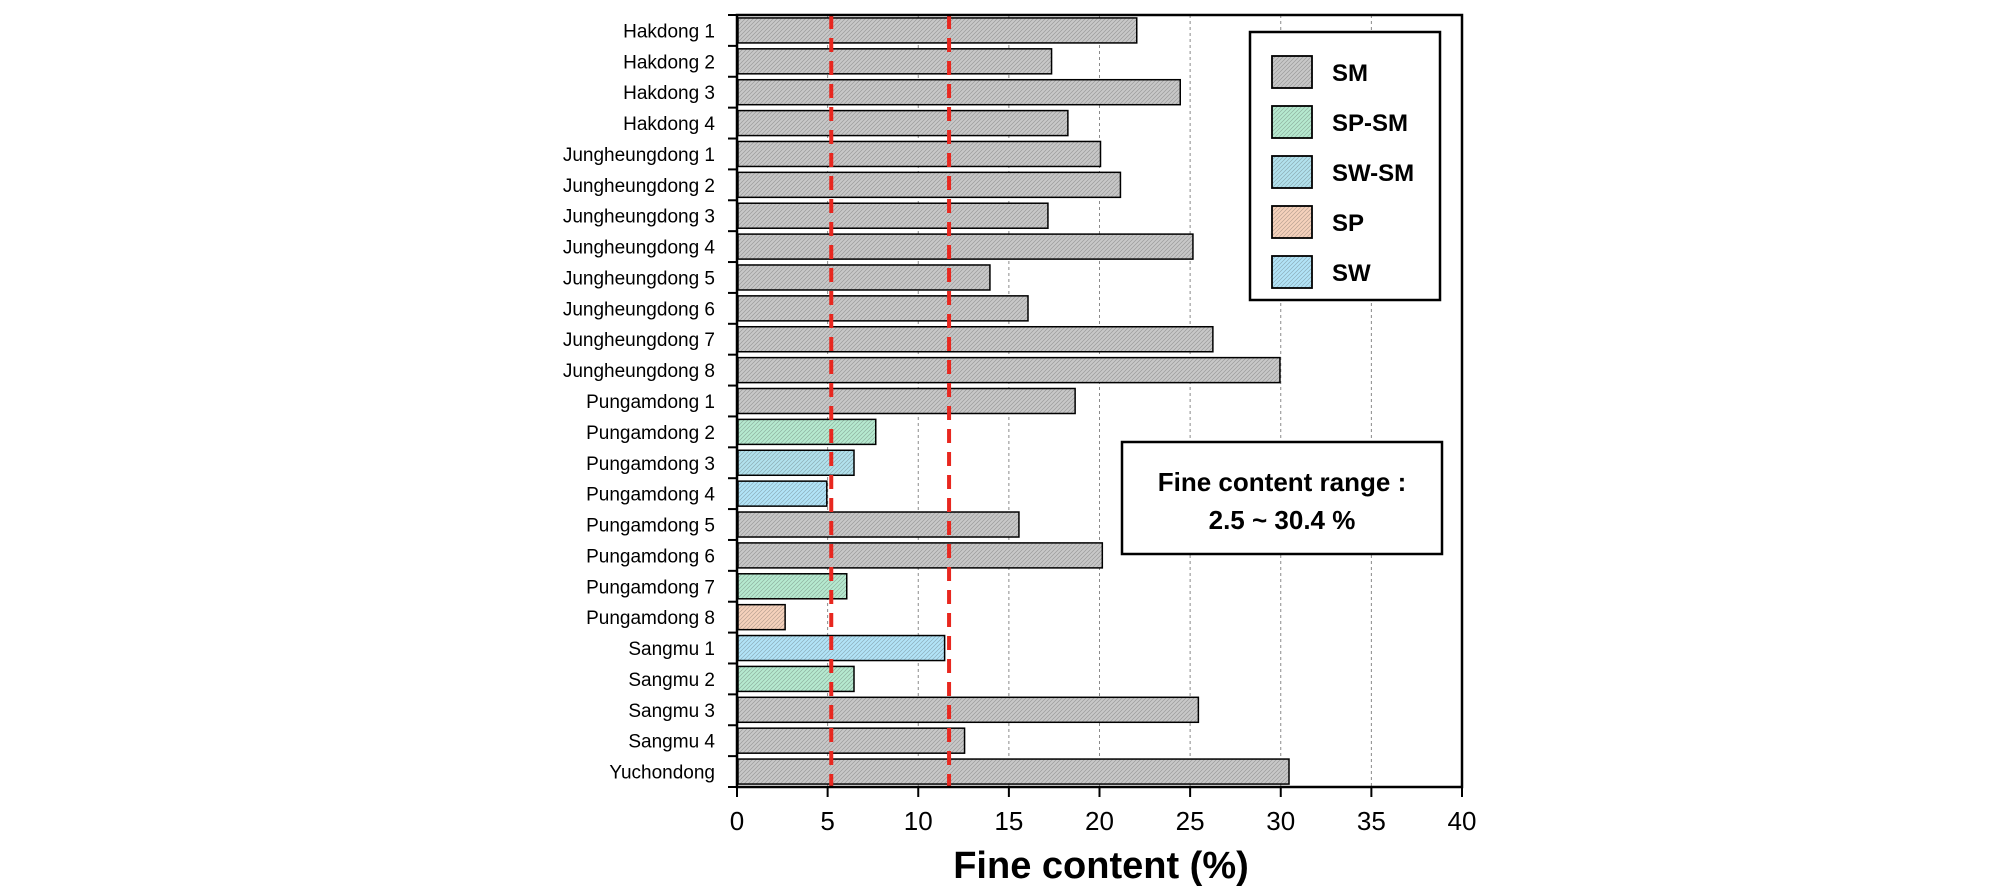 The height and width of the screenshot is (890, 2008). What do you see at coordinates (650, 464) in the screenshot?
I see `category-label: Pungamdong 3` at bounding box center [650, 464].